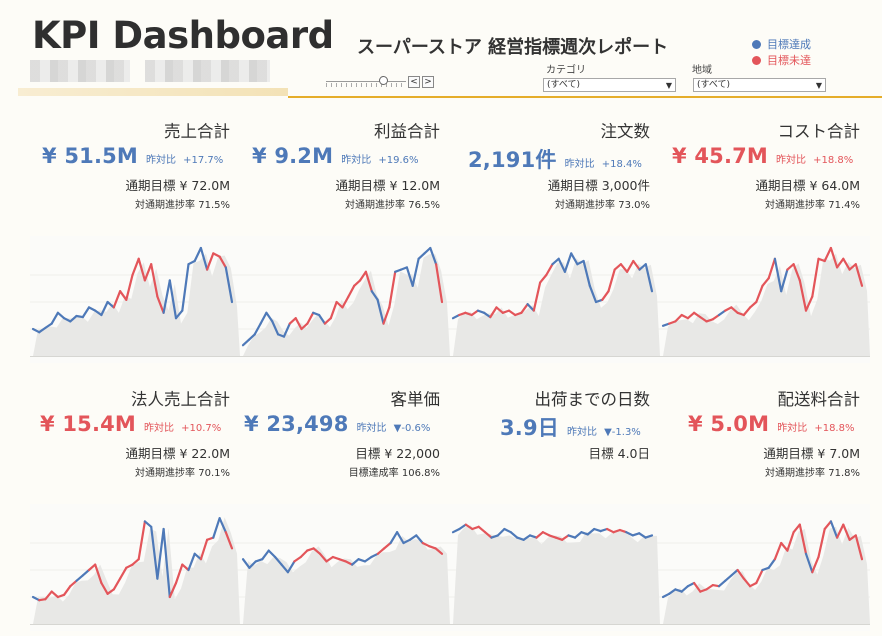  What do you see at coordinates (182, 205) in the screenshot?
I see `kpi-progress: 対通期進捗率 71.5%` at bounding box center [182, 205].